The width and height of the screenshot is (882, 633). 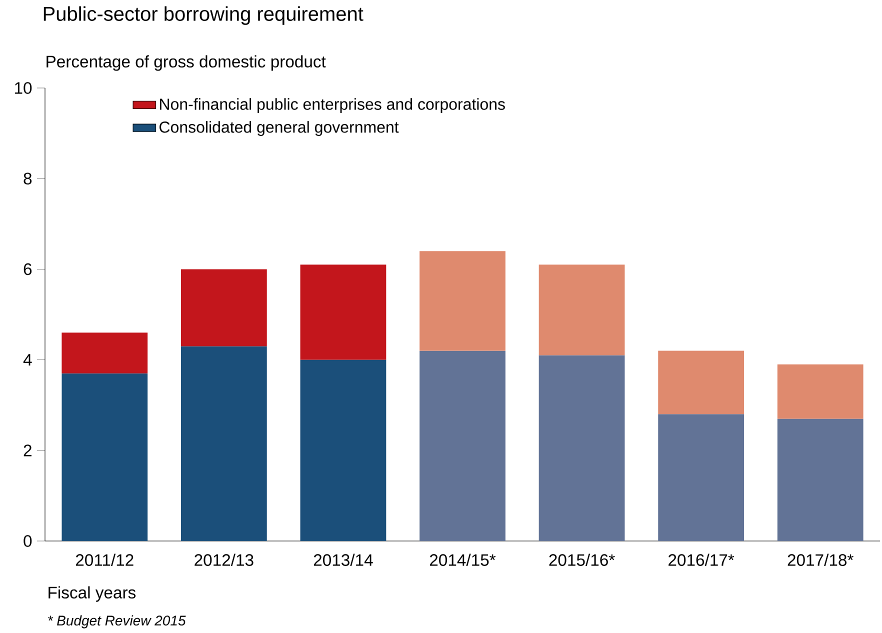 What do you see at coordinates (332, 106) in the screenshot?
I see `legend-label: Non-financial public enterprises and corporations` at bounding box center [332, 106].